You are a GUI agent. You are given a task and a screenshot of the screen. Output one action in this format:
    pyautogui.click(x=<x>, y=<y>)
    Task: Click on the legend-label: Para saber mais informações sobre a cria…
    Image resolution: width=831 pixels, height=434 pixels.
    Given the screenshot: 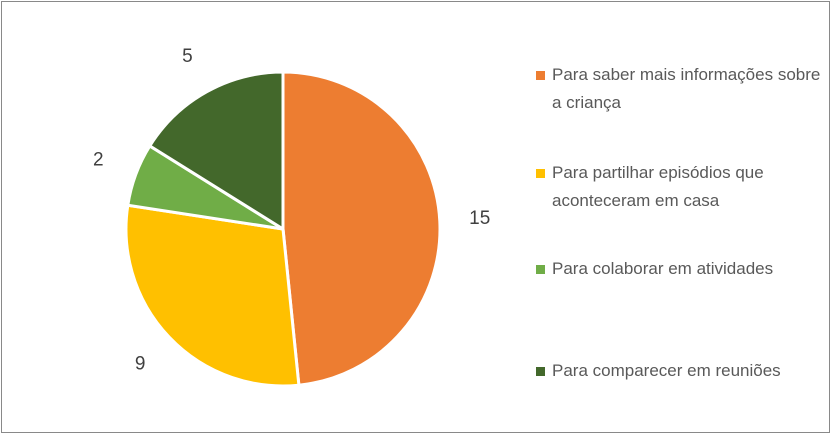 What is the action you would take?
    pyautogui.click(x=686, y=88)
    